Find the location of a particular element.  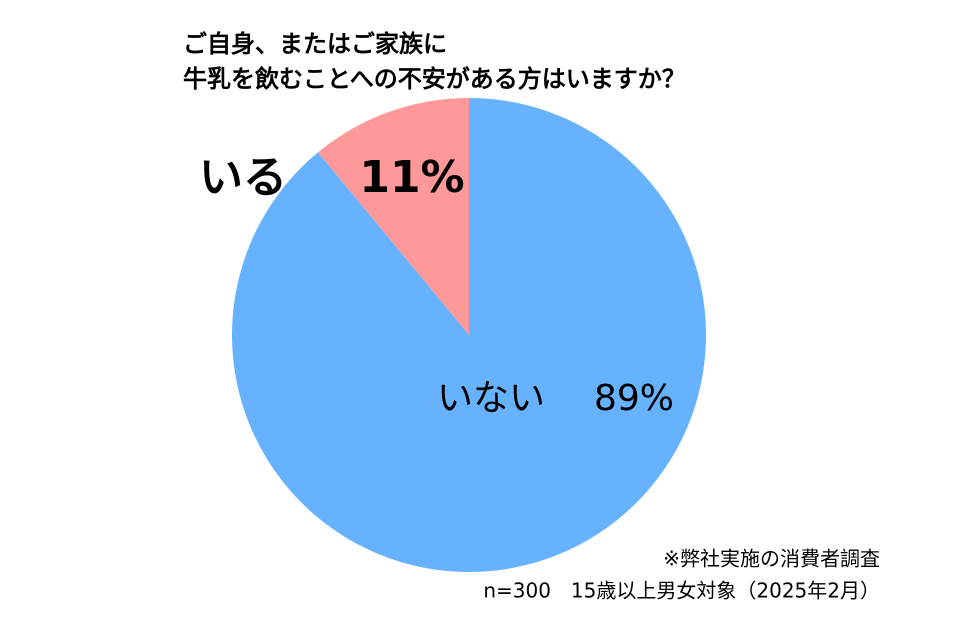

pie-slice is located at coordinates (393, 216).